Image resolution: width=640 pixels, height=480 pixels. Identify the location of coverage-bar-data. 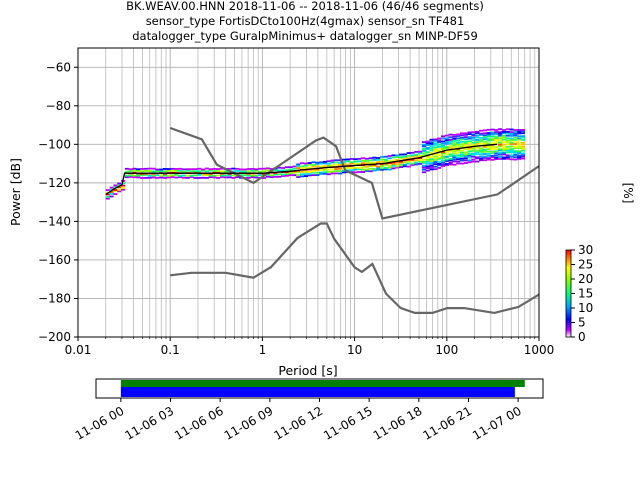
(322, 383).